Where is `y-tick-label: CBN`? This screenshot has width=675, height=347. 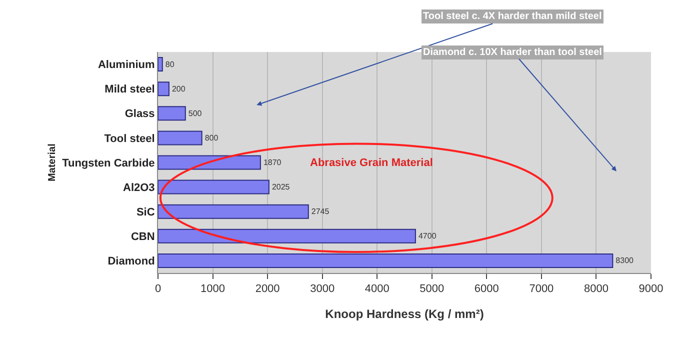
y-tick-label: CBN is located at coordinates (142, 237).